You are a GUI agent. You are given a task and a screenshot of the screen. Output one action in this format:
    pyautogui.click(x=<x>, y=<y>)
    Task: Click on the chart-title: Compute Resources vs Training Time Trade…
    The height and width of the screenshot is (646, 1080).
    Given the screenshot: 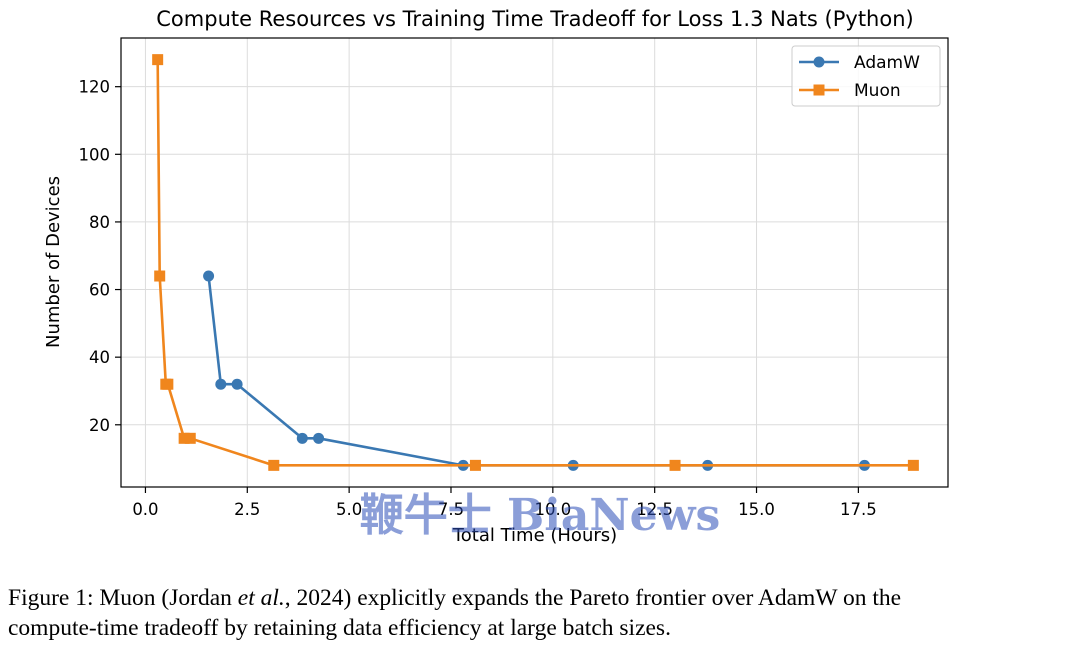 What is the action you would take?
    pyautogui.click(x=534, y=19)
    